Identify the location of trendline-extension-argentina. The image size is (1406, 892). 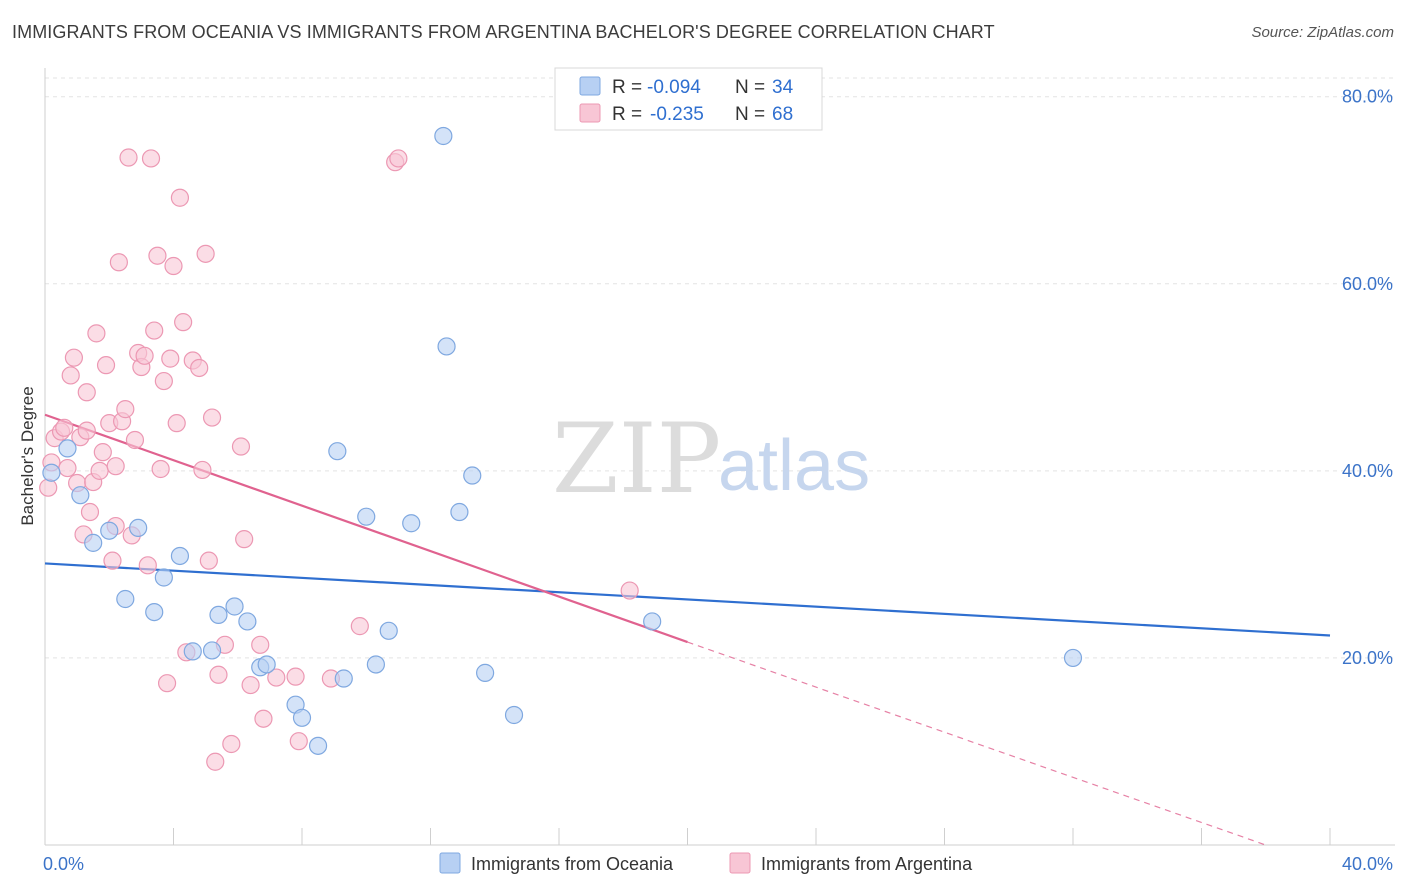
(976, 743).